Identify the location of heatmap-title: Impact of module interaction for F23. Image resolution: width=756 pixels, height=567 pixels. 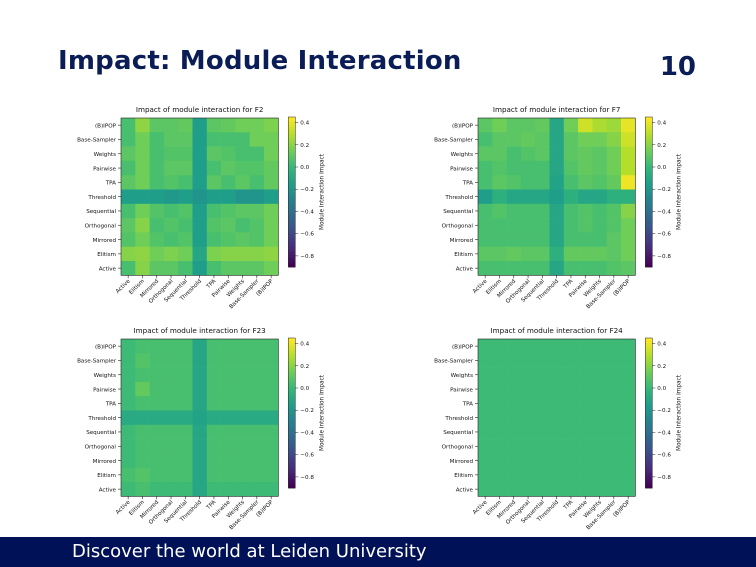
(200, 330).